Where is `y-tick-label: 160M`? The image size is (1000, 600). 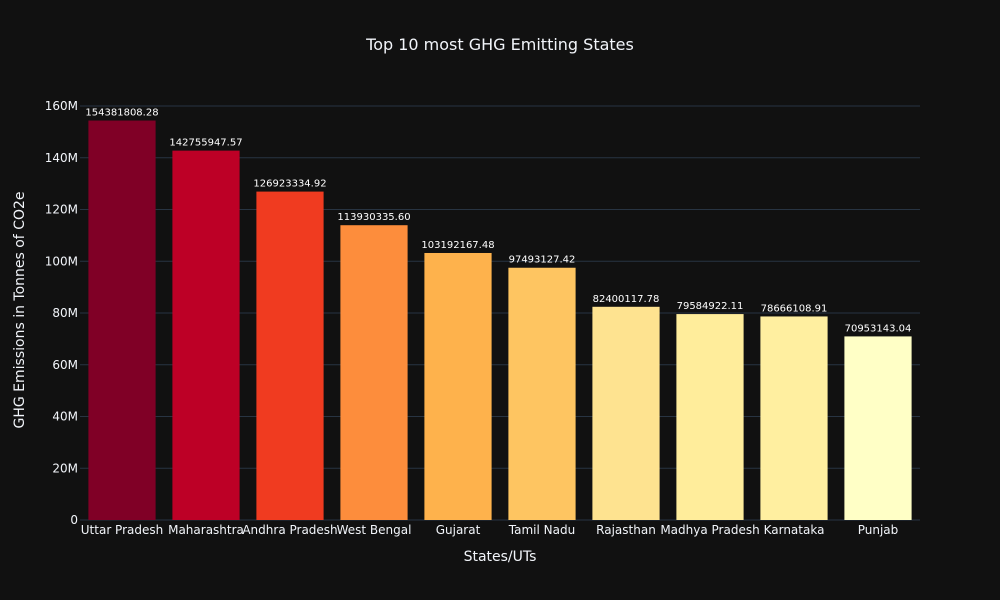
y-tick-label: 160M is located at coordinates (61, 106).